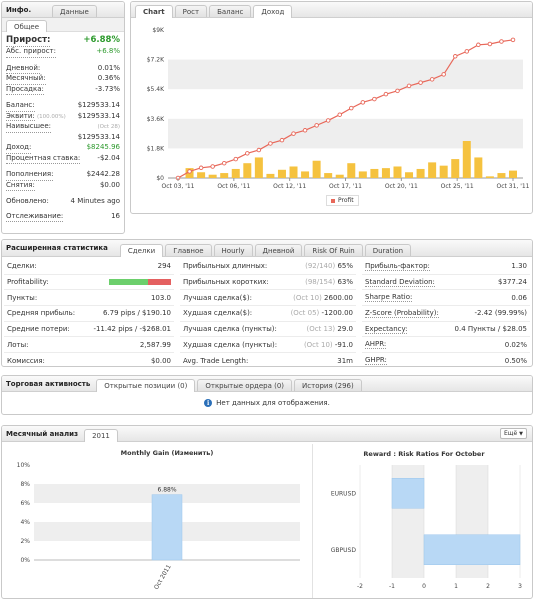 Image resolution: width=535 pixels, height=600 pixels. I want to click on empty-message: i Нет данных для отображения., so click(267, 403).